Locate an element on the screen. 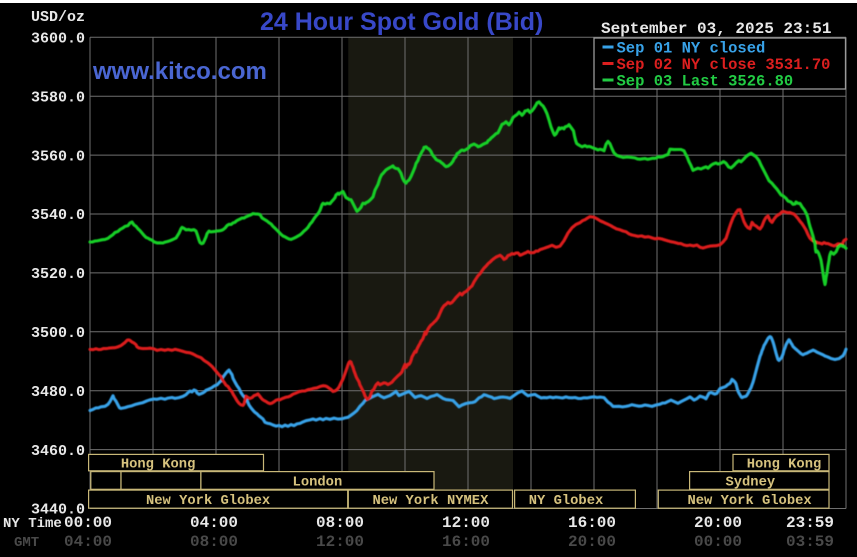 Image resolution: width=857 pixels, height=557 pixels. svg-text: 24 Hour Spot Gold (Bid) is located at coordinates (401, 22).